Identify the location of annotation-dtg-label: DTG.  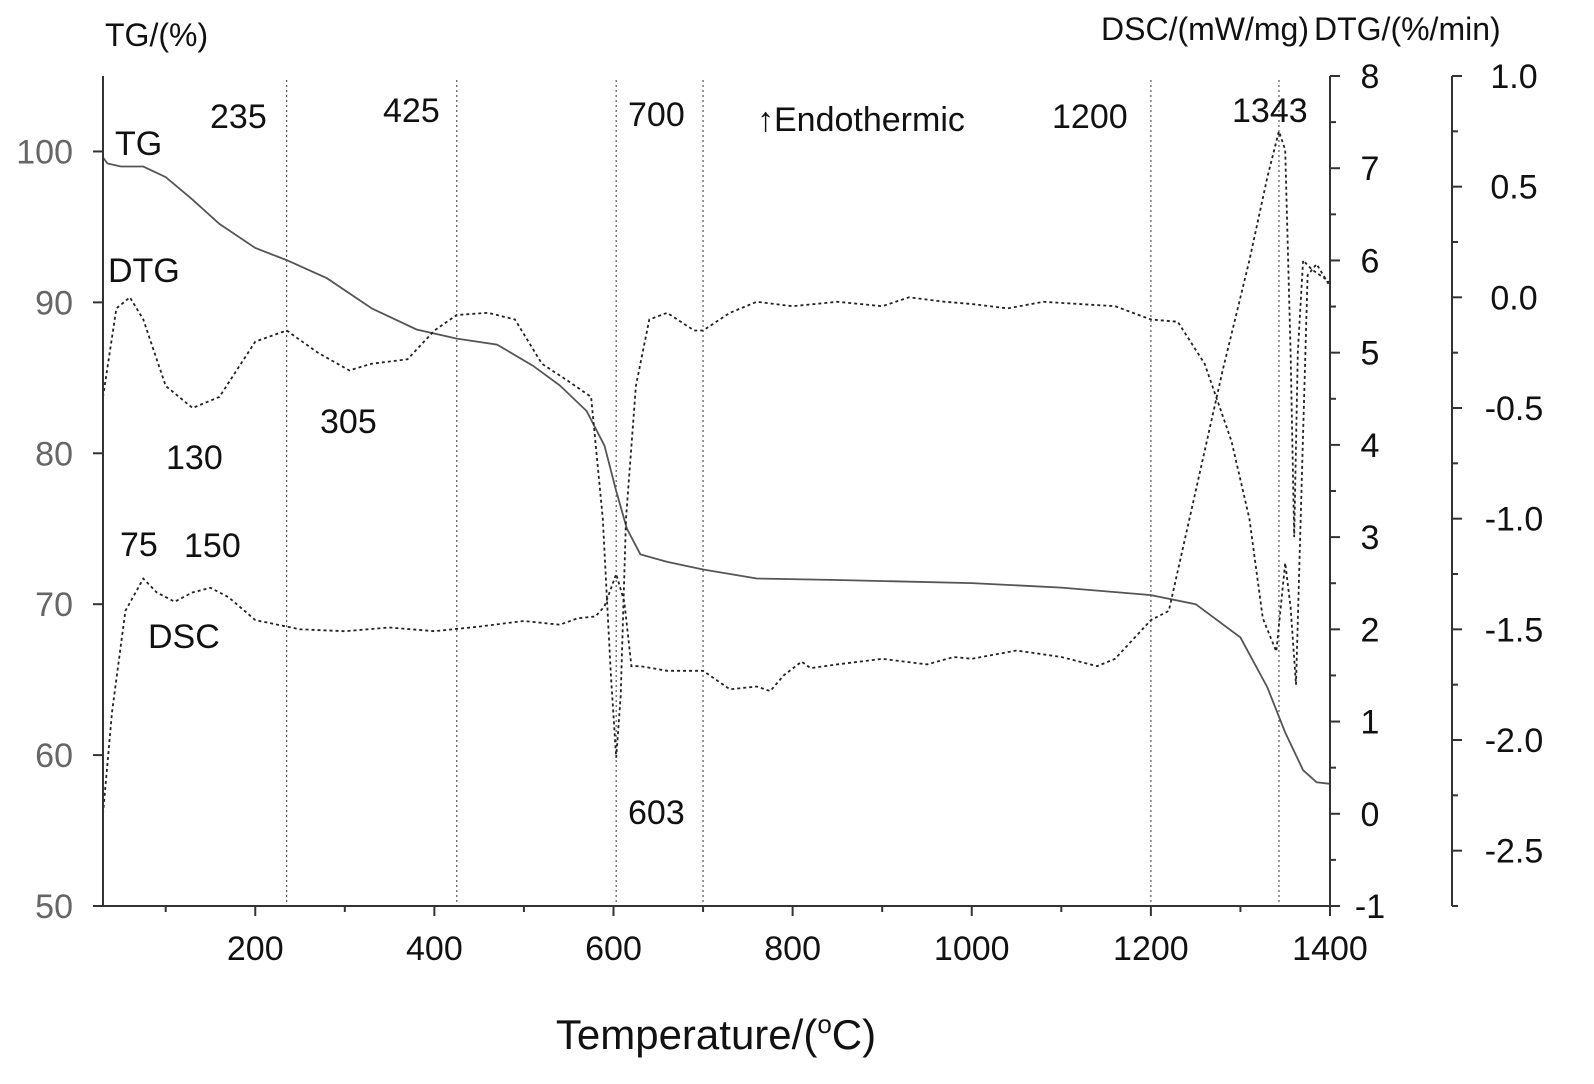
(144, 271).